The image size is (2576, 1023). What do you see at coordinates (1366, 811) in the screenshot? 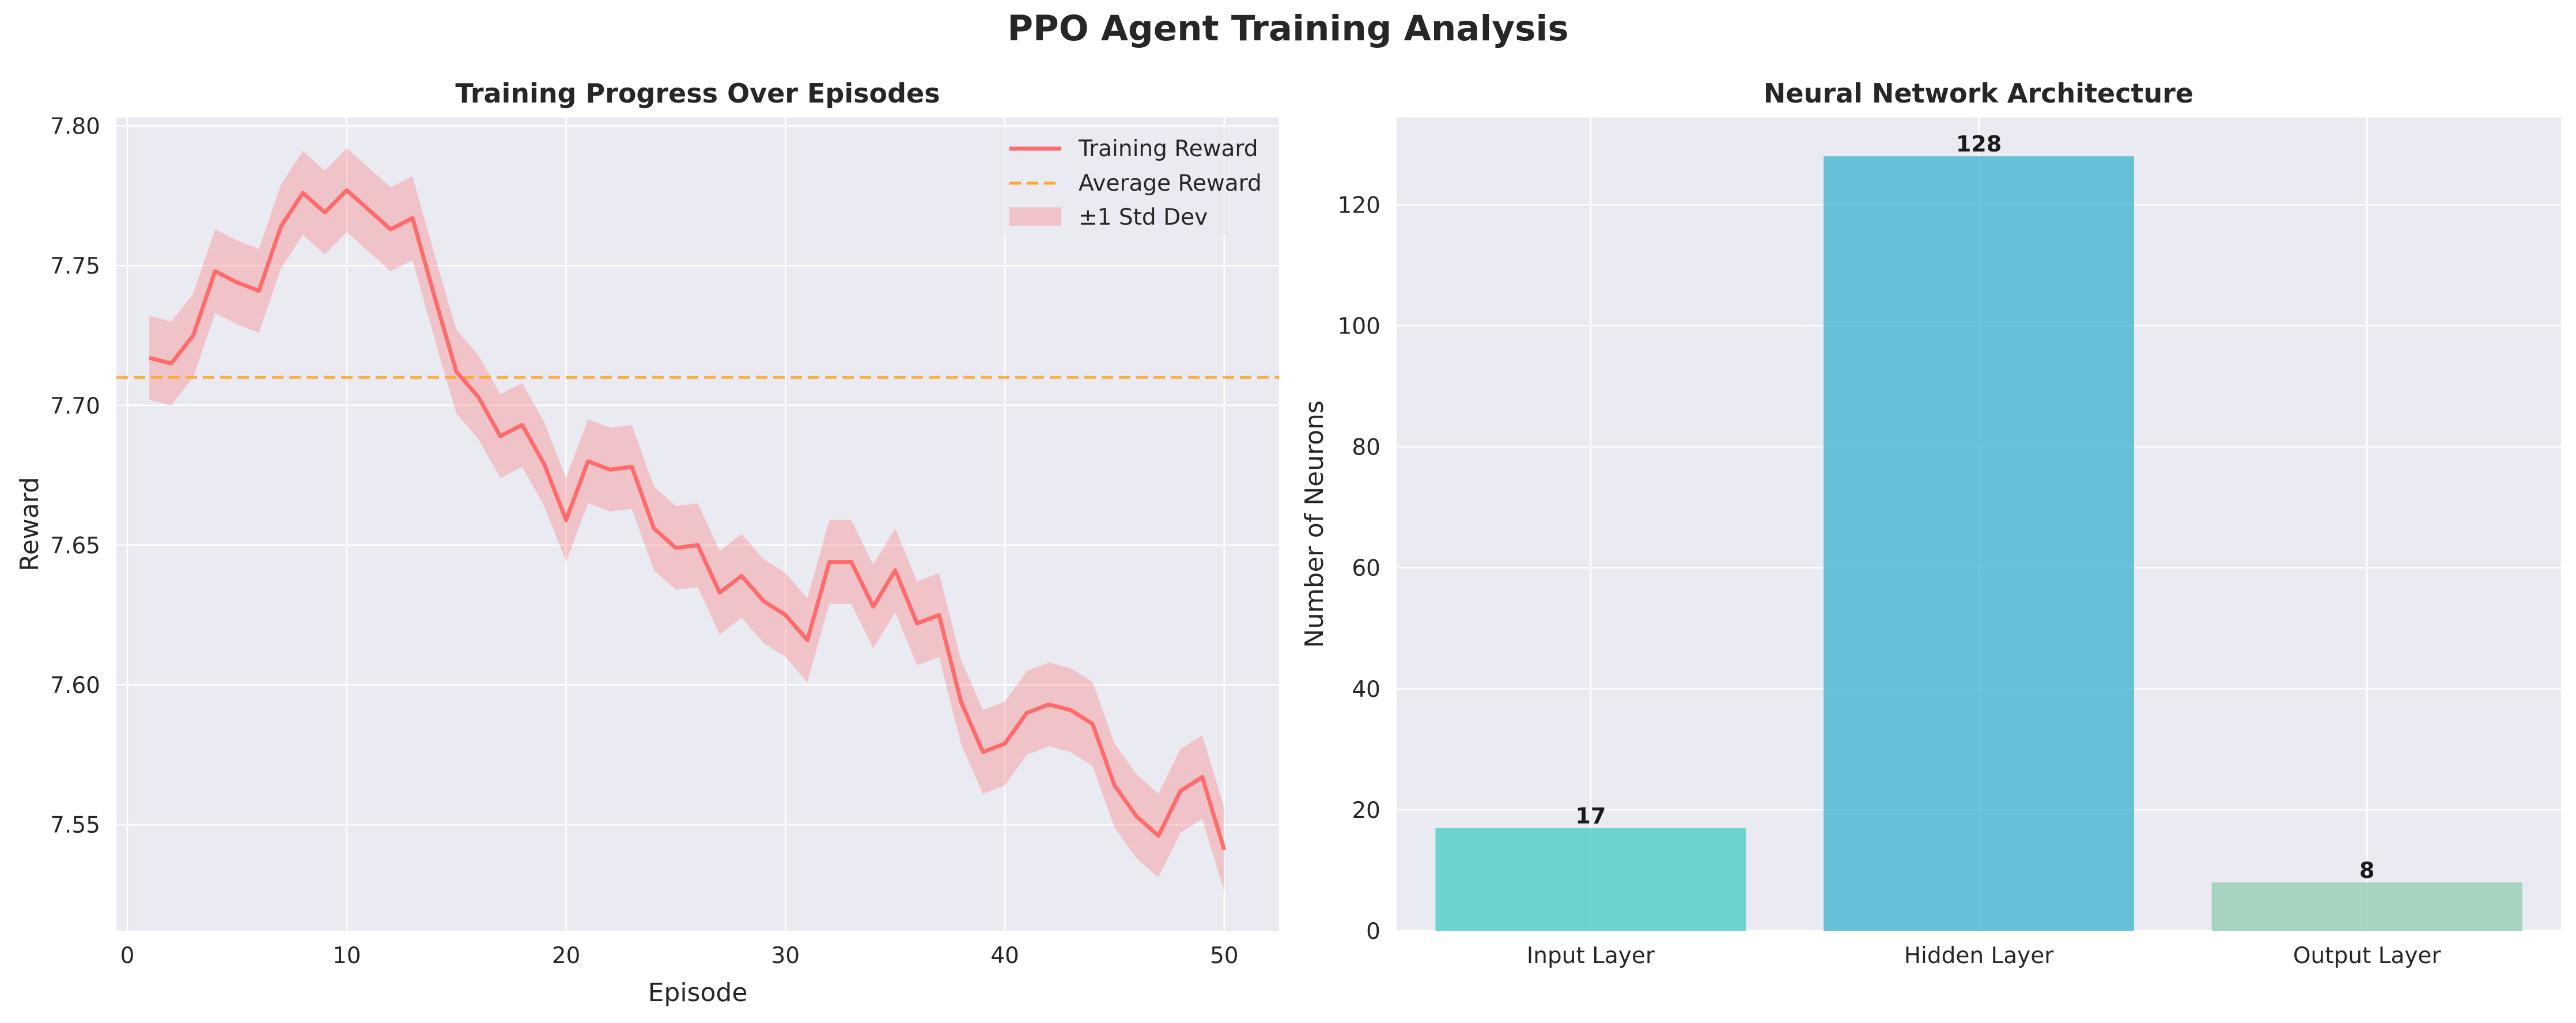
I see `bar-chart-y-tick-label: 20` at bounding box center [1366, 811].